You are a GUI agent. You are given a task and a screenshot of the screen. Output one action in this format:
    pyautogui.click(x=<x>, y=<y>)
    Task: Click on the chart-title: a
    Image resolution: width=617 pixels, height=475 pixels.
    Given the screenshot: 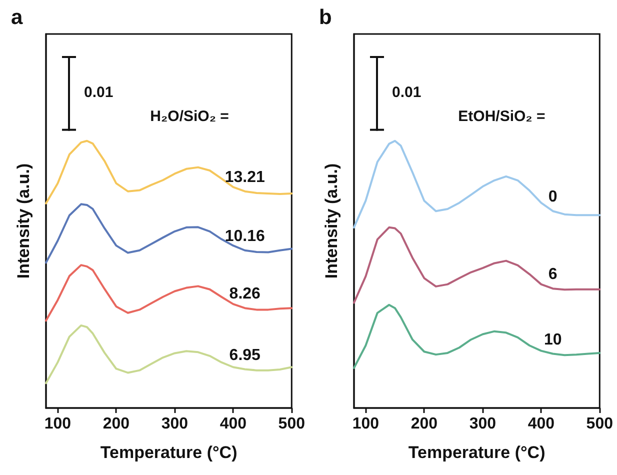 What is the action you would take?
    pyautogui.click(x=17, y=17)
    